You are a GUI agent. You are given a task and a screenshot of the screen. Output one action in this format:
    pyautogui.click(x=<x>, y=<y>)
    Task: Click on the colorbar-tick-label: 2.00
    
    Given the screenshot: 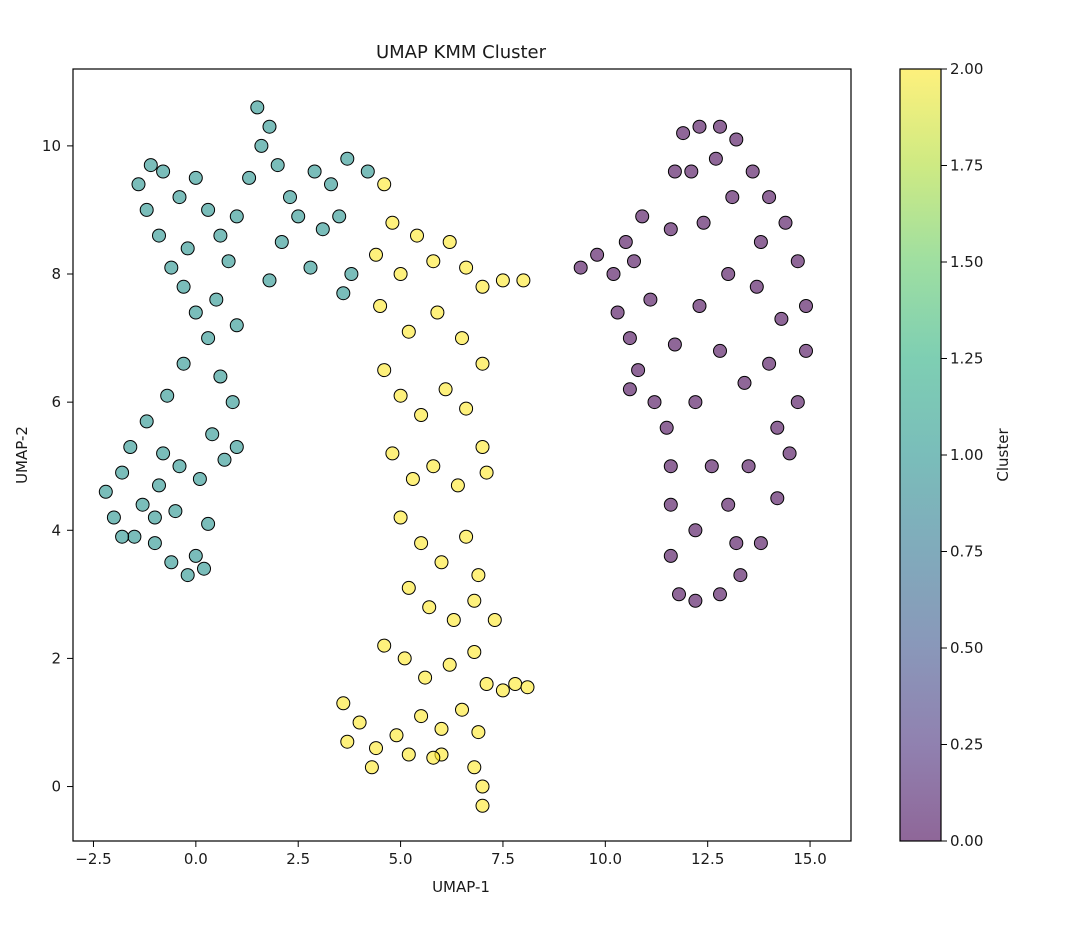 What is the action you would take?
    pyautogui.click(x=966, y=69)
    